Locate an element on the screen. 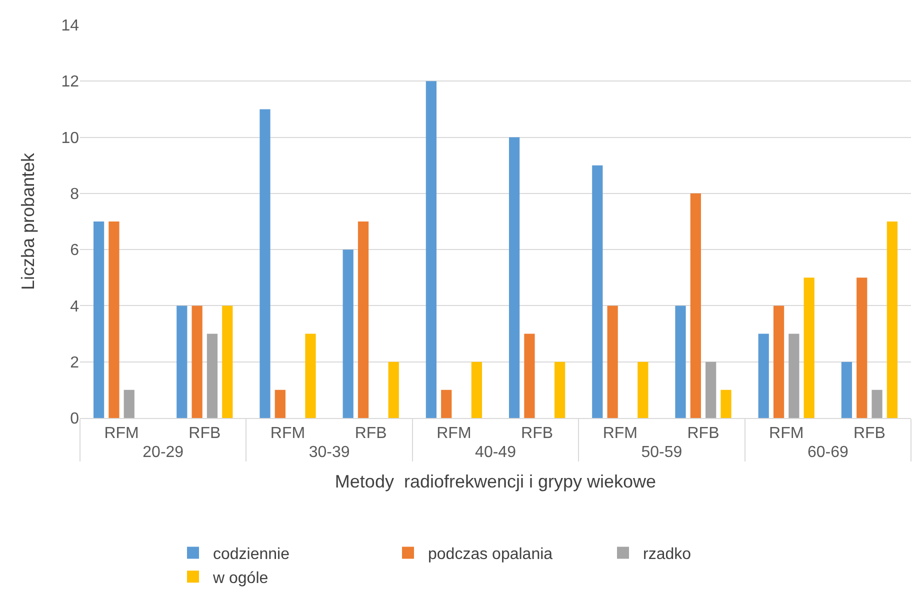 This screenshot has width=921, height=604. text: 40-49 is located at coordinates (495, 453).